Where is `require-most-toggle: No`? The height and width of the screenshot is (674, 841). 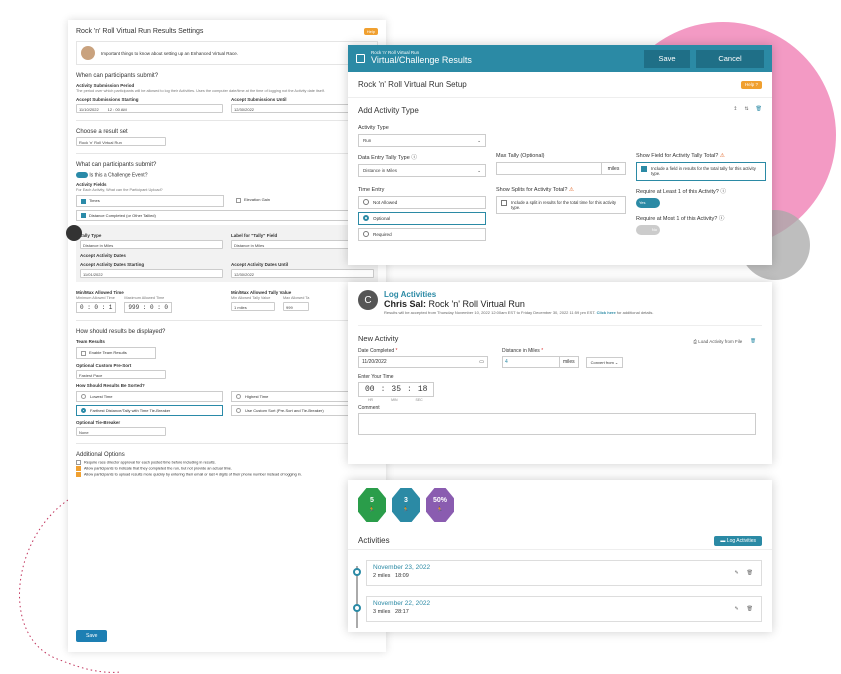 require-most-toggle: No is located at coordinates (648, 229).